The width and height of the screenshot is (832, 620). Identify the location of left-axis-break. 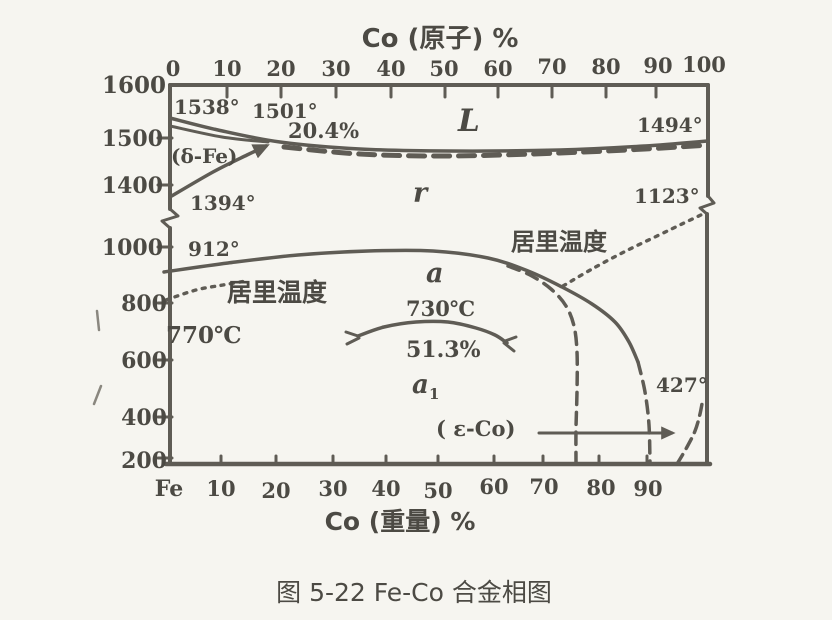
(170, 218).